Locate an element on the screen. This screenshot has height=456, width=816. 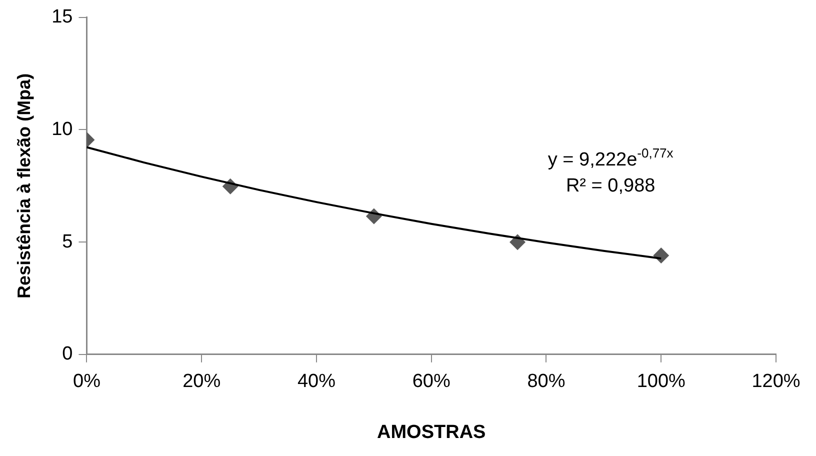
x-axis-title: AMOSTRAS is located at coordinates (431, 432).